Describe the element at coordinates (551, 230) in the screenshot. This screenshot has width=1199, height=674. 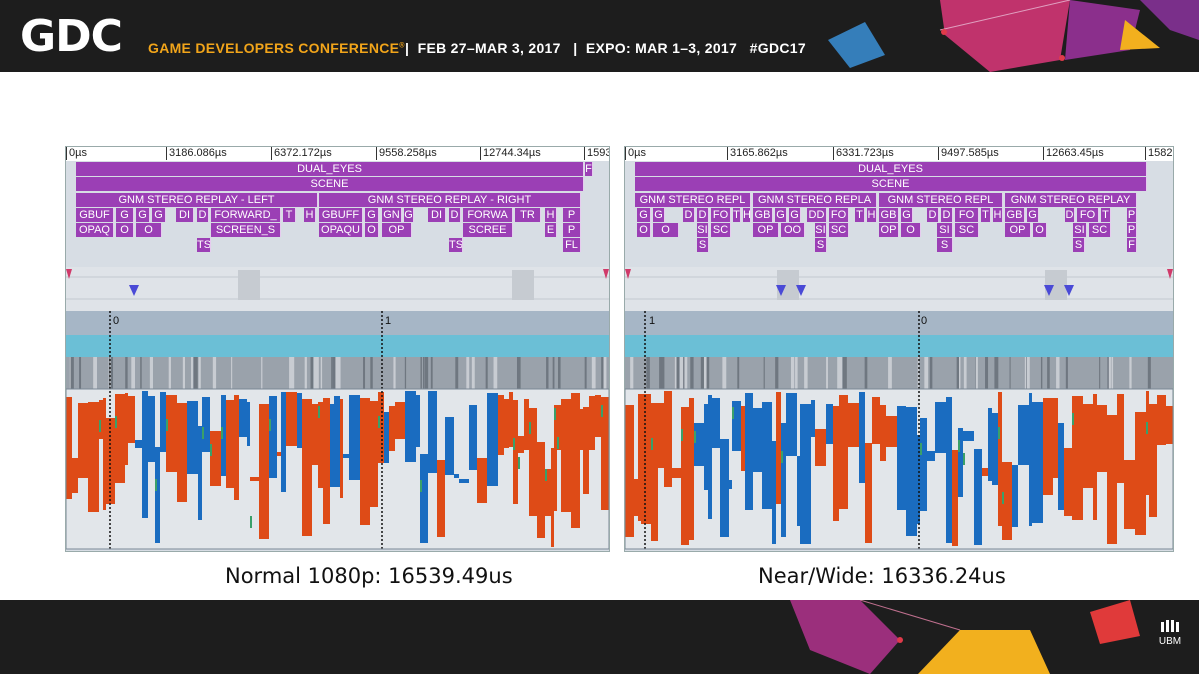
I see `track-subpass: E` at that location.